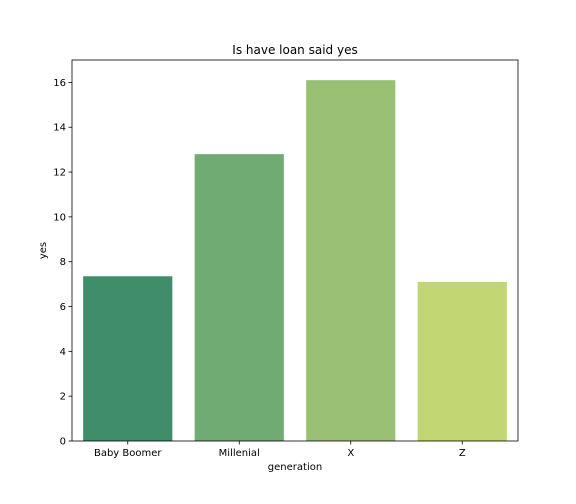 The image size is (576, 504). Describe the element at coordinates (43, 250) in the screenshot. I see `y-axis-label: yes` at that location.